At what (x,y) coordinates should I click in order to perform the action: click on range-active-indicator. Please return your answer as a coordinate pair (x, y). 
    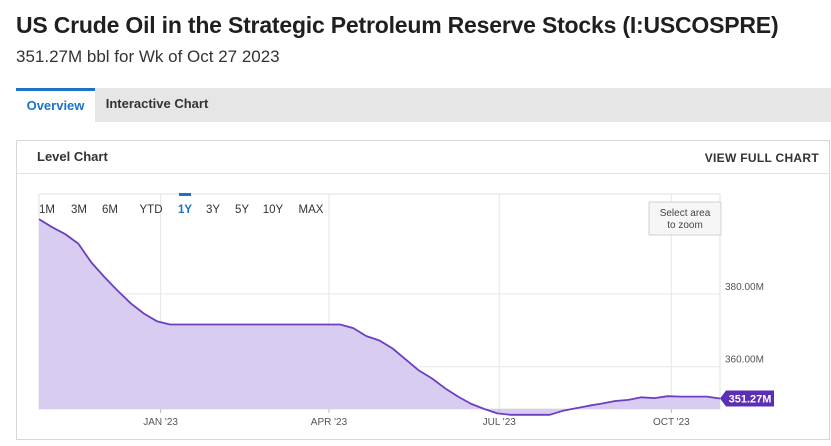
    Looking at the image, I should click on (185, 194).